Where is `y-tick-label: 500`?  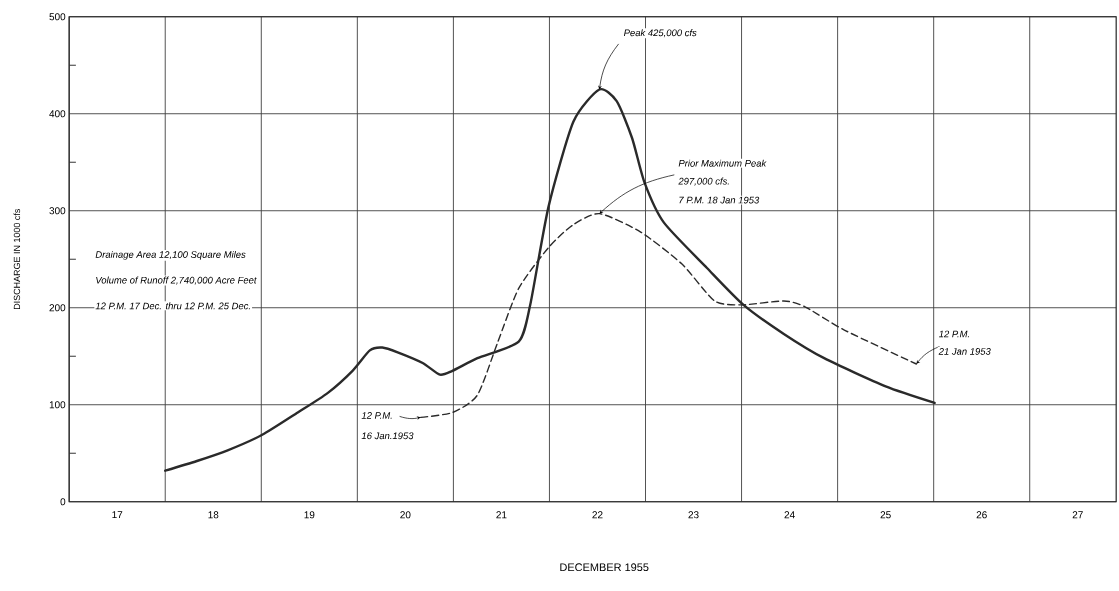 y-tick-label: 500 is located at coordinates (57, 17).